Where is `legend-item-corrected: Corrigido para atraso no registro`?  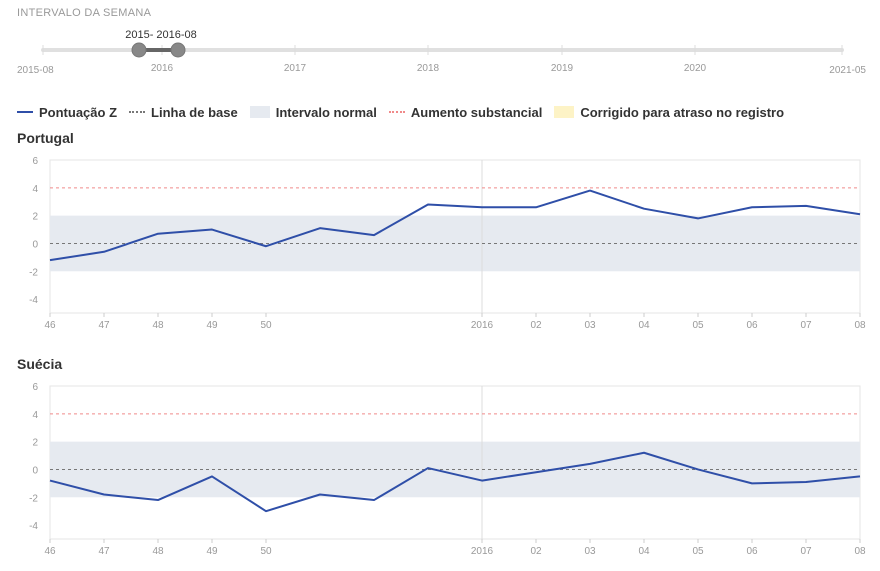
legend-item-corrected: Corrigido para atraso no registro is located at coordinates (669, 112).